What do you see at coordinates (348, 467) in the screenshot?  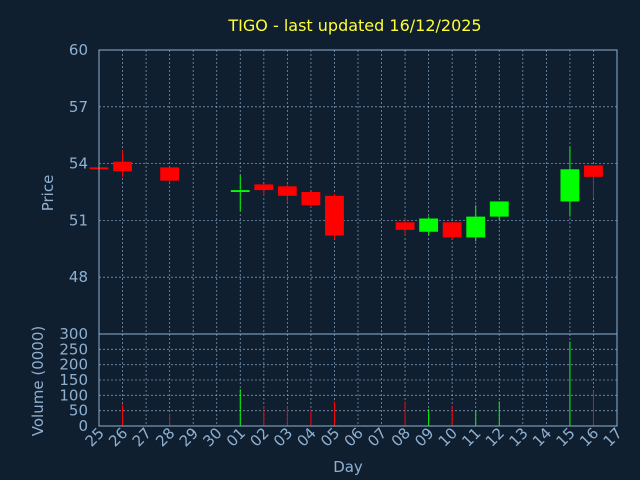 I see `x-axis-label: Day` at bounding box center [348, 467].